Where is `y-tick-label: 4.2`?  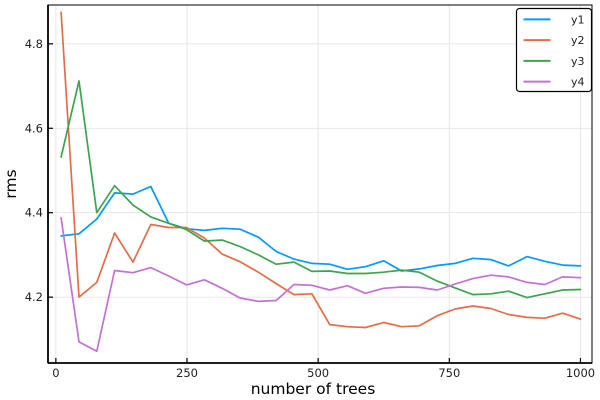
y-tick-label: 4.2 is located at coordinates (34, 297).